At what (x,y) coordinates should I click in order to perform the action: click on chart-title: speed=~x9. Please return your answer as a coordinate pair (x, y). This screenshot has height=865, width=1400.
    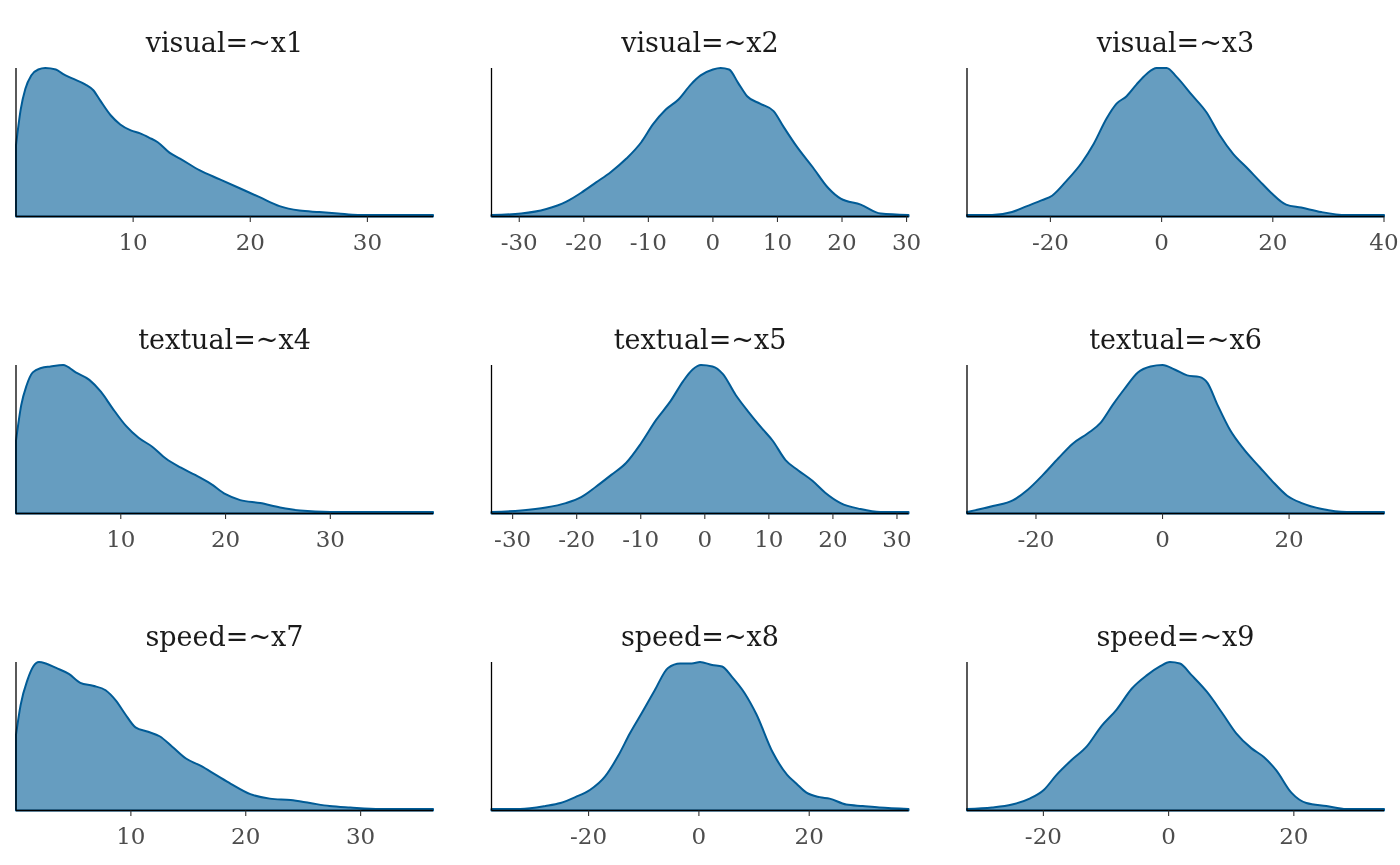
    Looking at the image, I should click on (1175, 636).